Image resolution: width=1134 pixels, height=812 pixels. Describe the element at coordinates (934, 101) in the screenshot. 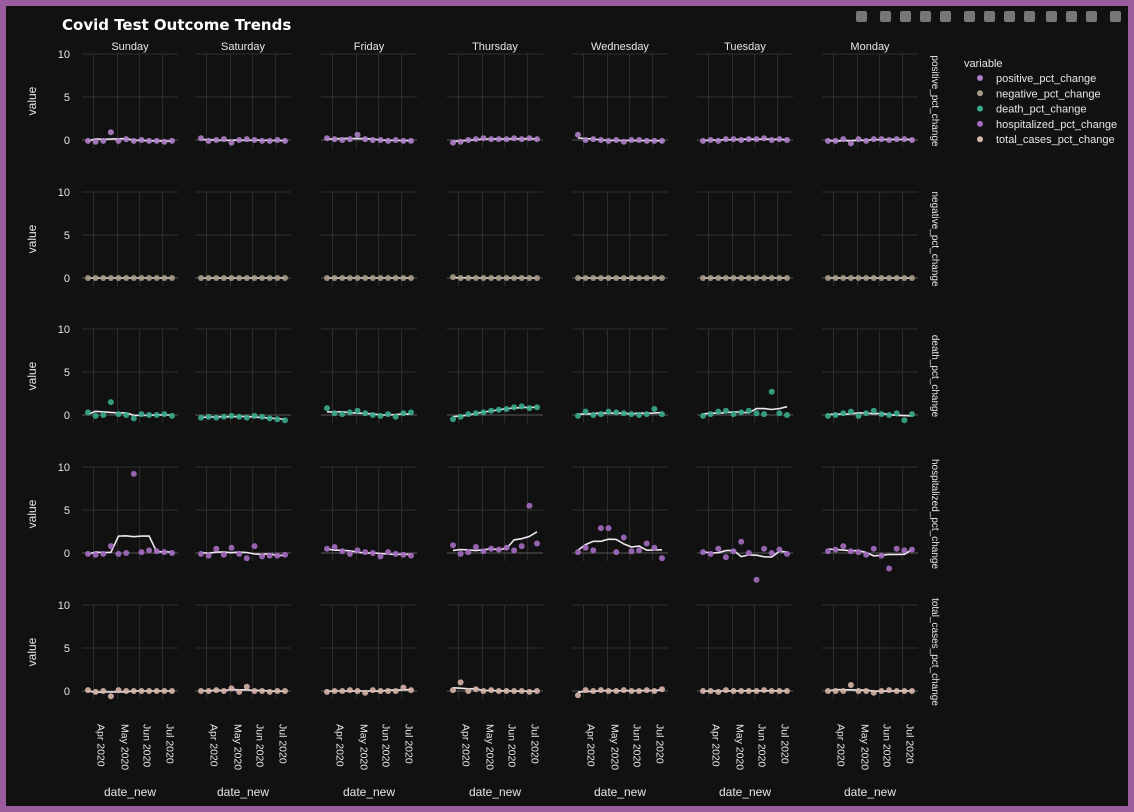

I see `facet-row-title: positive_pct_change` at that location.